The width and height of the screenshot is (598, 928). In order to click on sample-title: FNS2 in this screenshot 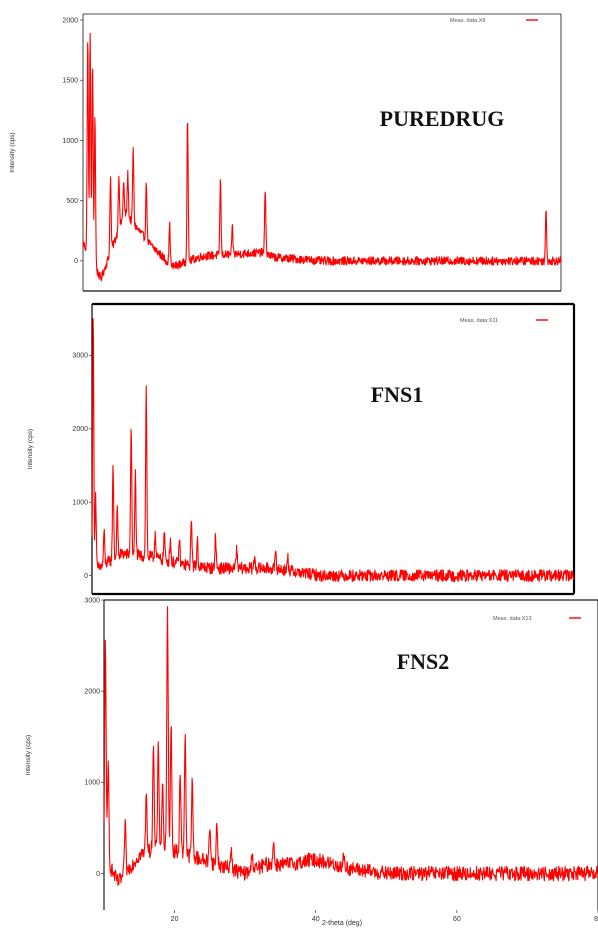, I will do `click(423, 661)`.